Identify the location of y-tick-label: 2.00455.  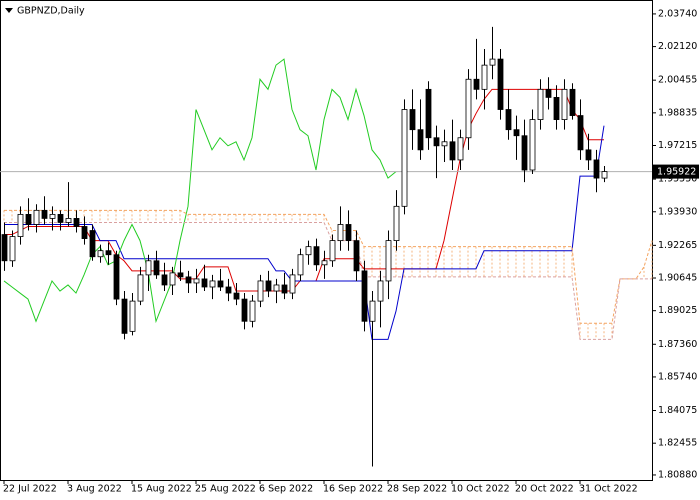
(677, 80).